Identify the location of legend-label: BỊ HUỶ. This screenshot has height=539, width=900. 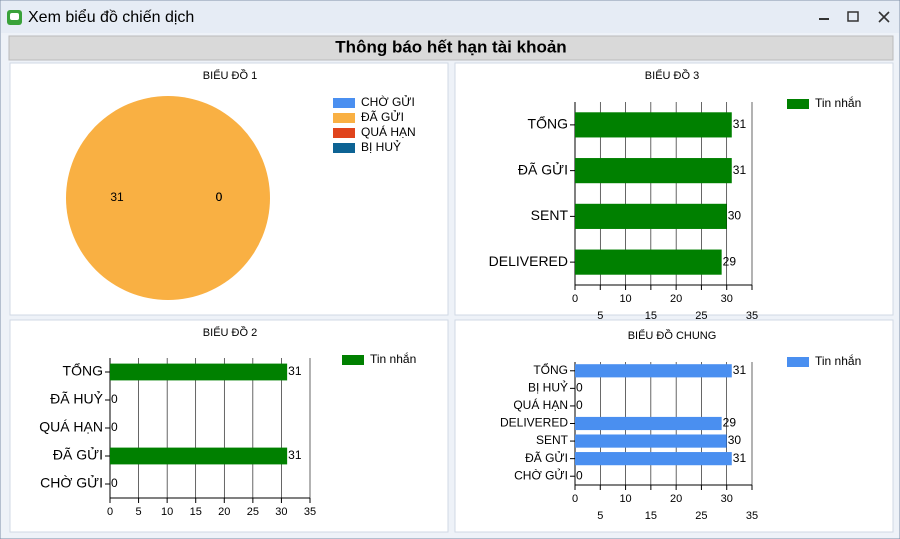
(381, 146).